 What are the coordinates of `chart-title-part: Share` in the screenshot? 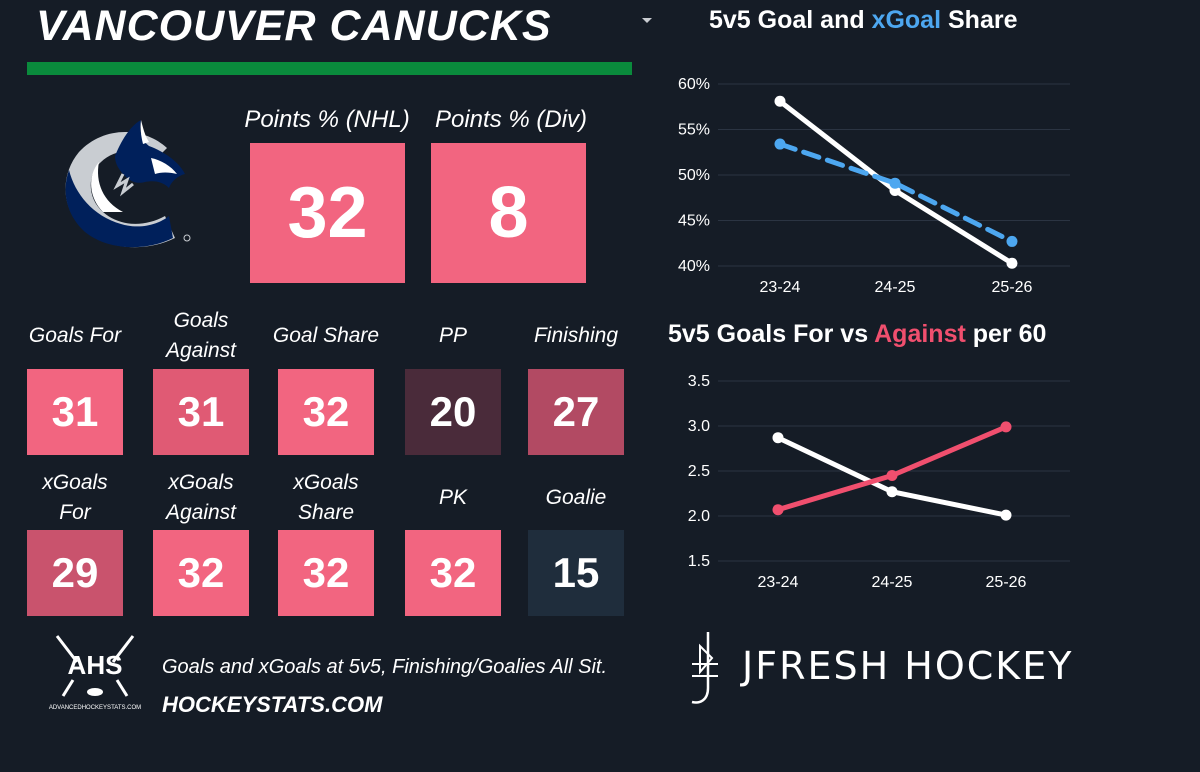 It's located at (979, 20).